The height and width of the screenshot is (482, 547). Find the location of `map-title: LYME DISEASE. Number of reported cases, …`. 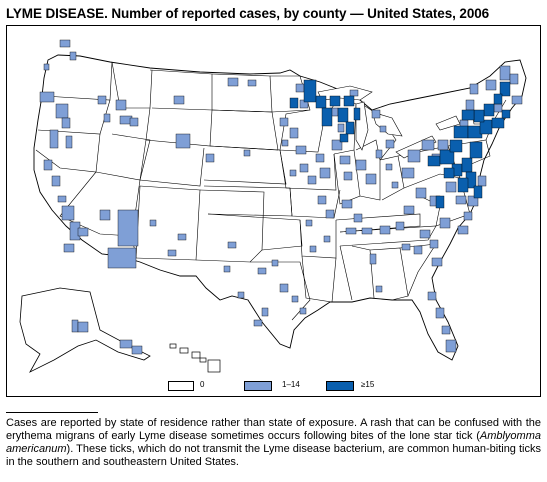

map-title: LYME DISEASE. Number of reported cases, … is located at coordinates (248, 13).